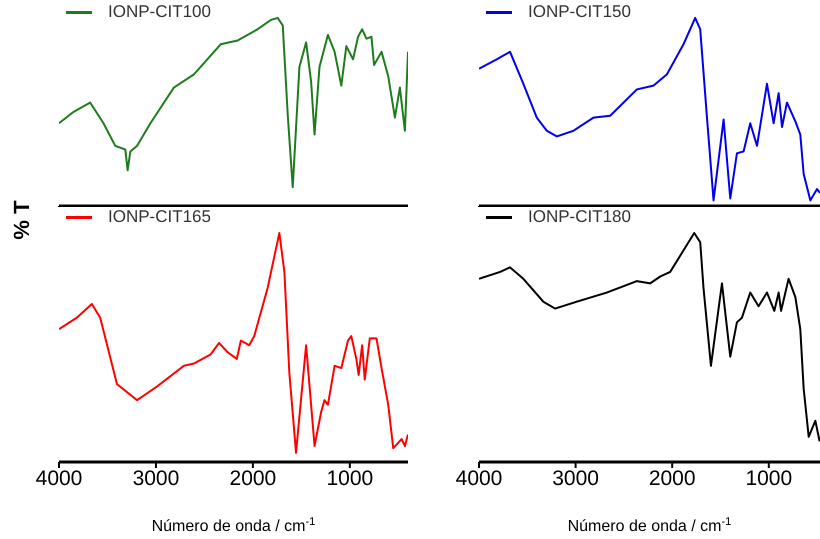  What do you see at coordinates (579, 12) in the screenshot?
I see `legend-label: IONP-CIT150` at bounding box center [579, 12].